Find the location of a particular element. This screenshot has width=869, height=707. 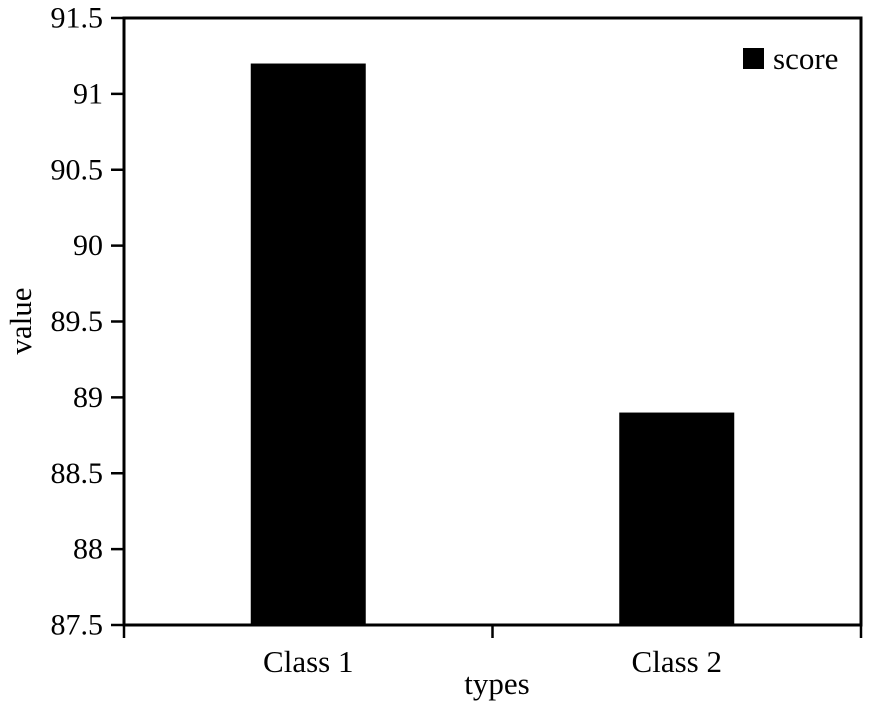

y-tick-label: 88 is located at coordinates (88, 549).